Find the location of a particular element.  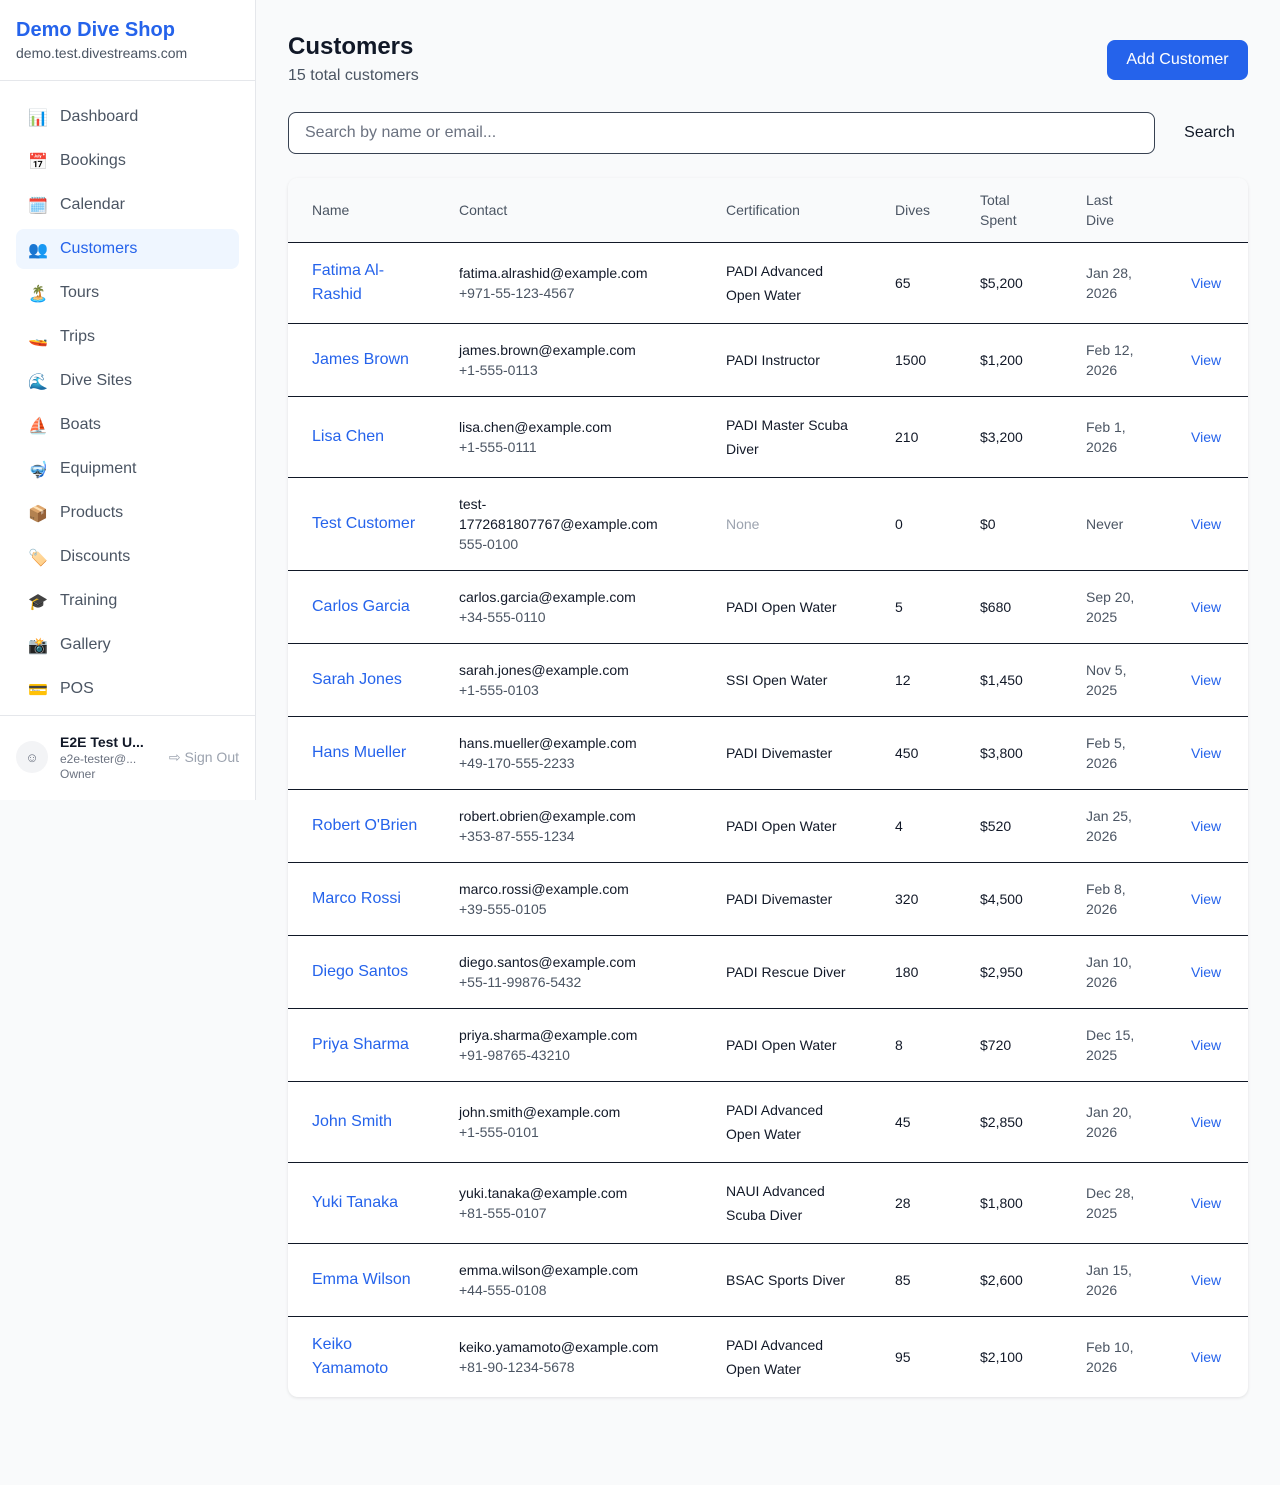

sidebar-item-boats: ⛵ Boats is located at coordinates (127, 425).